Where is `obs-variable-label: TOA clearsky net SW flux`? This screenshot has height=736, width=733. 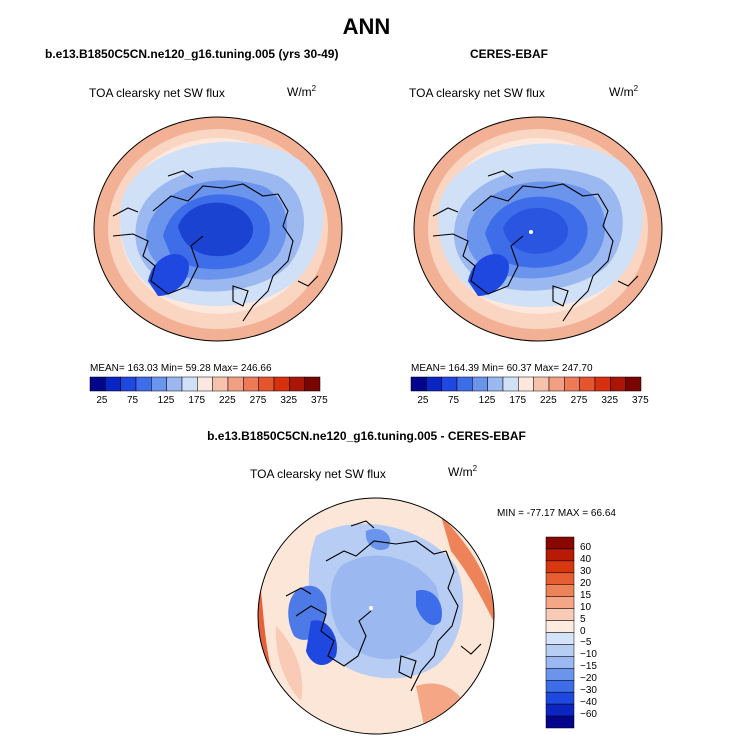
obs-variable-label: TOA clearsky net SW flux is located at coordinates (477, 93).